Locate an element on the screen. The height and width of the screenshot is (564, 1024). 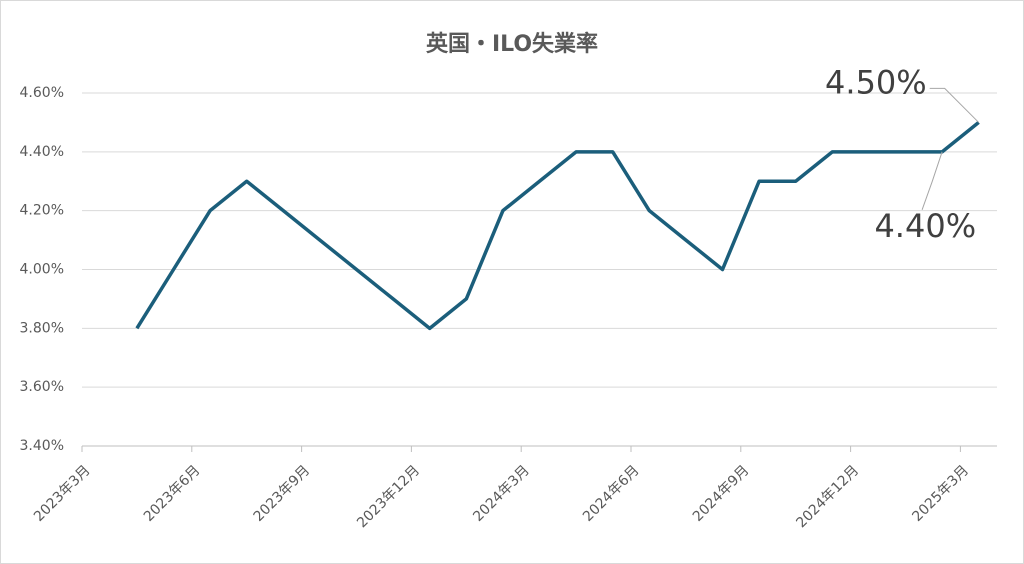
chart-title: 英国・ILO失業率 is located at coordinates (512, 44).